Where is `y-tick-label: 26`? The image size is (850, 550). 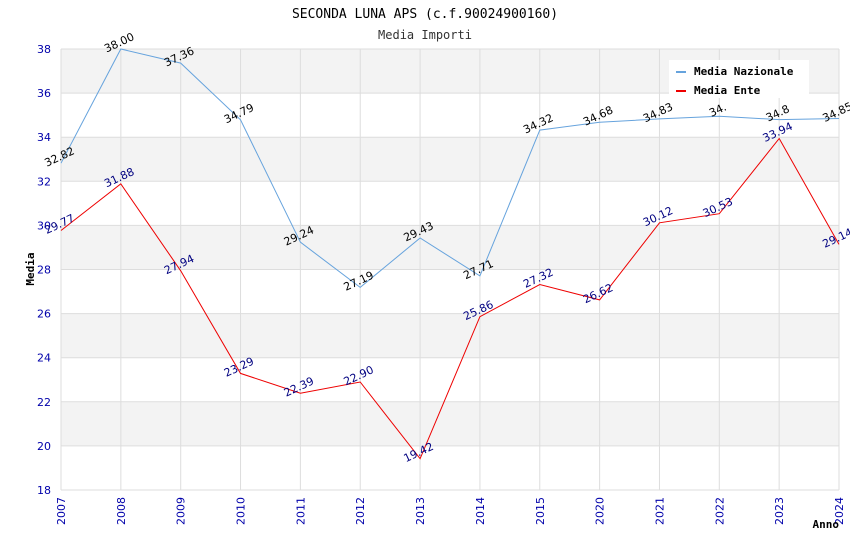
y-tick-label: 26 is located at coordinates (44, 314).